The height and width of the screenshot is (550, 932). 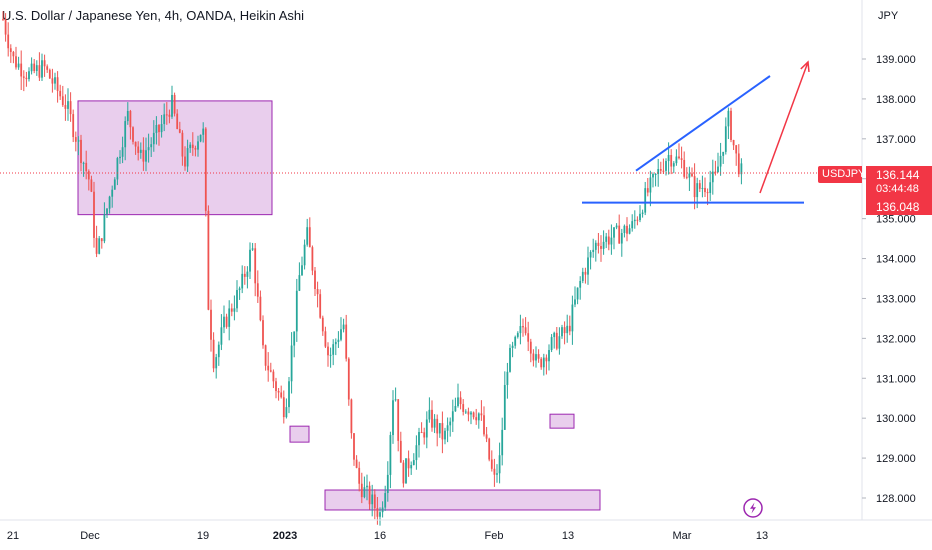 I want to click on y-tick-label: 129.000, so click(x=896, y=459).